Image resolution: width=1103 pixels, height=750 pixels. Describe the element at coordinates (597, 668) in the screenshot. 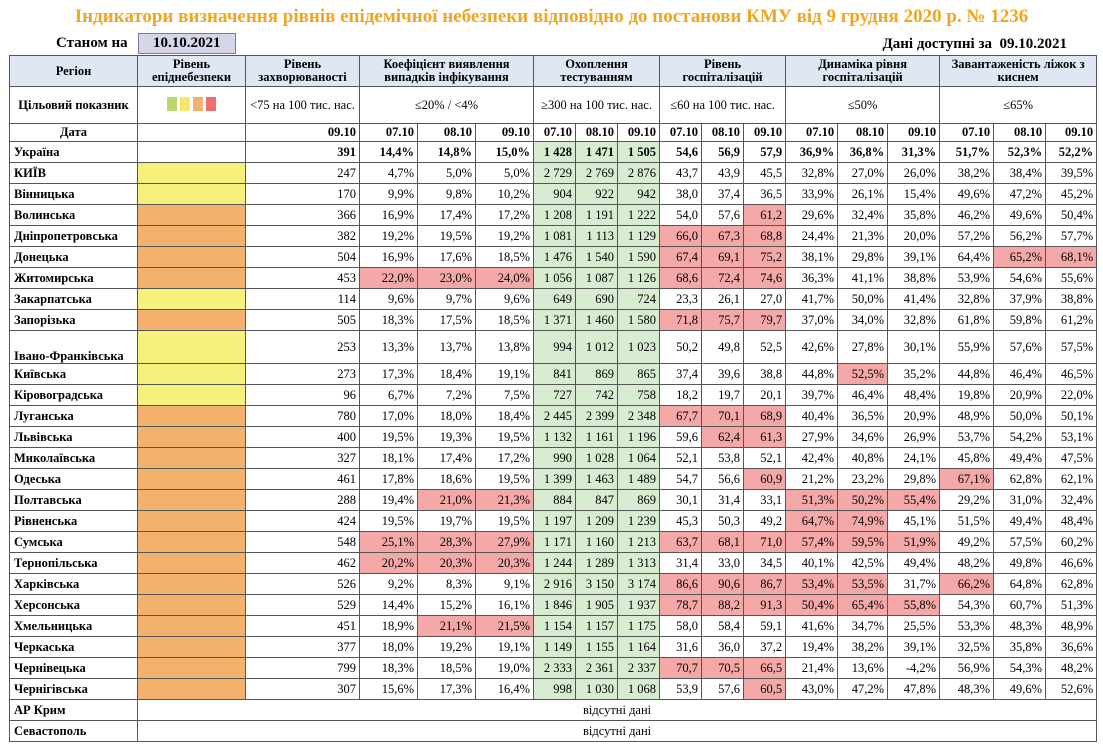

I see `testing-value: 2 361` at that location.